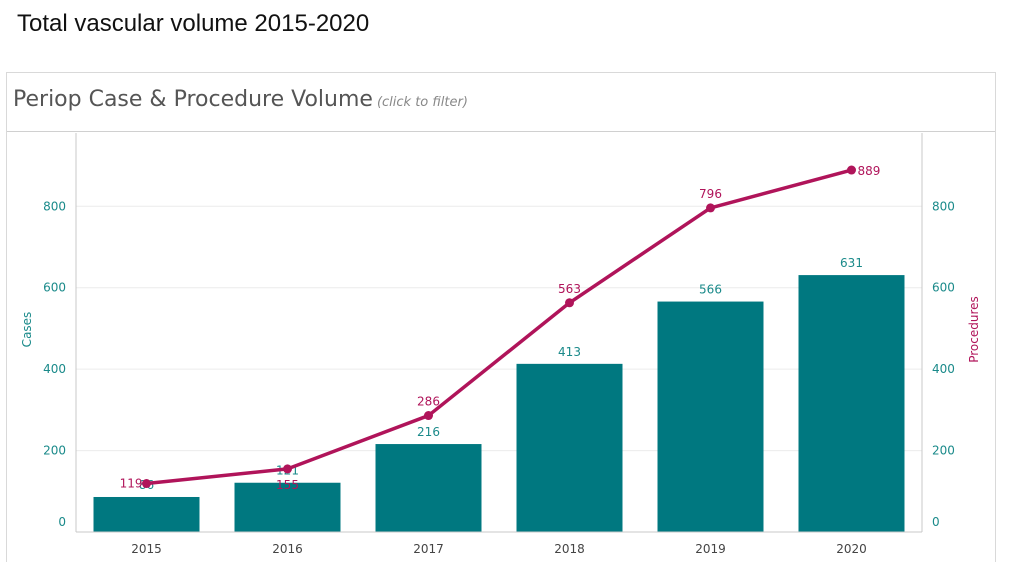 The image size is (1023, 562). Describe the element at coordinates (287, 485) in the screenshot. I see `line-value-label: 155` at that location.